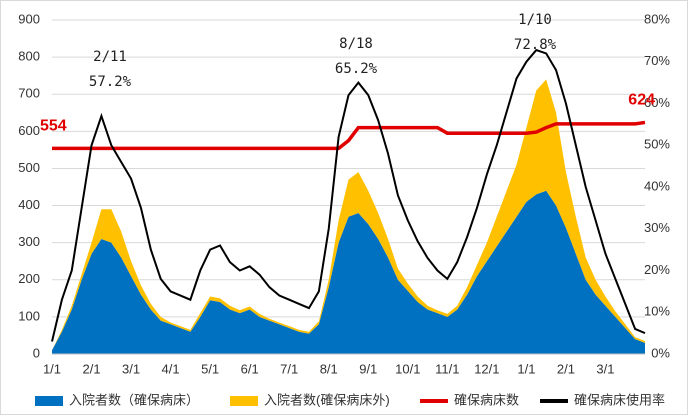 This screenshot has width=688, height=420. What do you see at coordinates (447, 368) in the screenshot?
I see `x-tick-label: 11/1` at bounding box center [447, 368].